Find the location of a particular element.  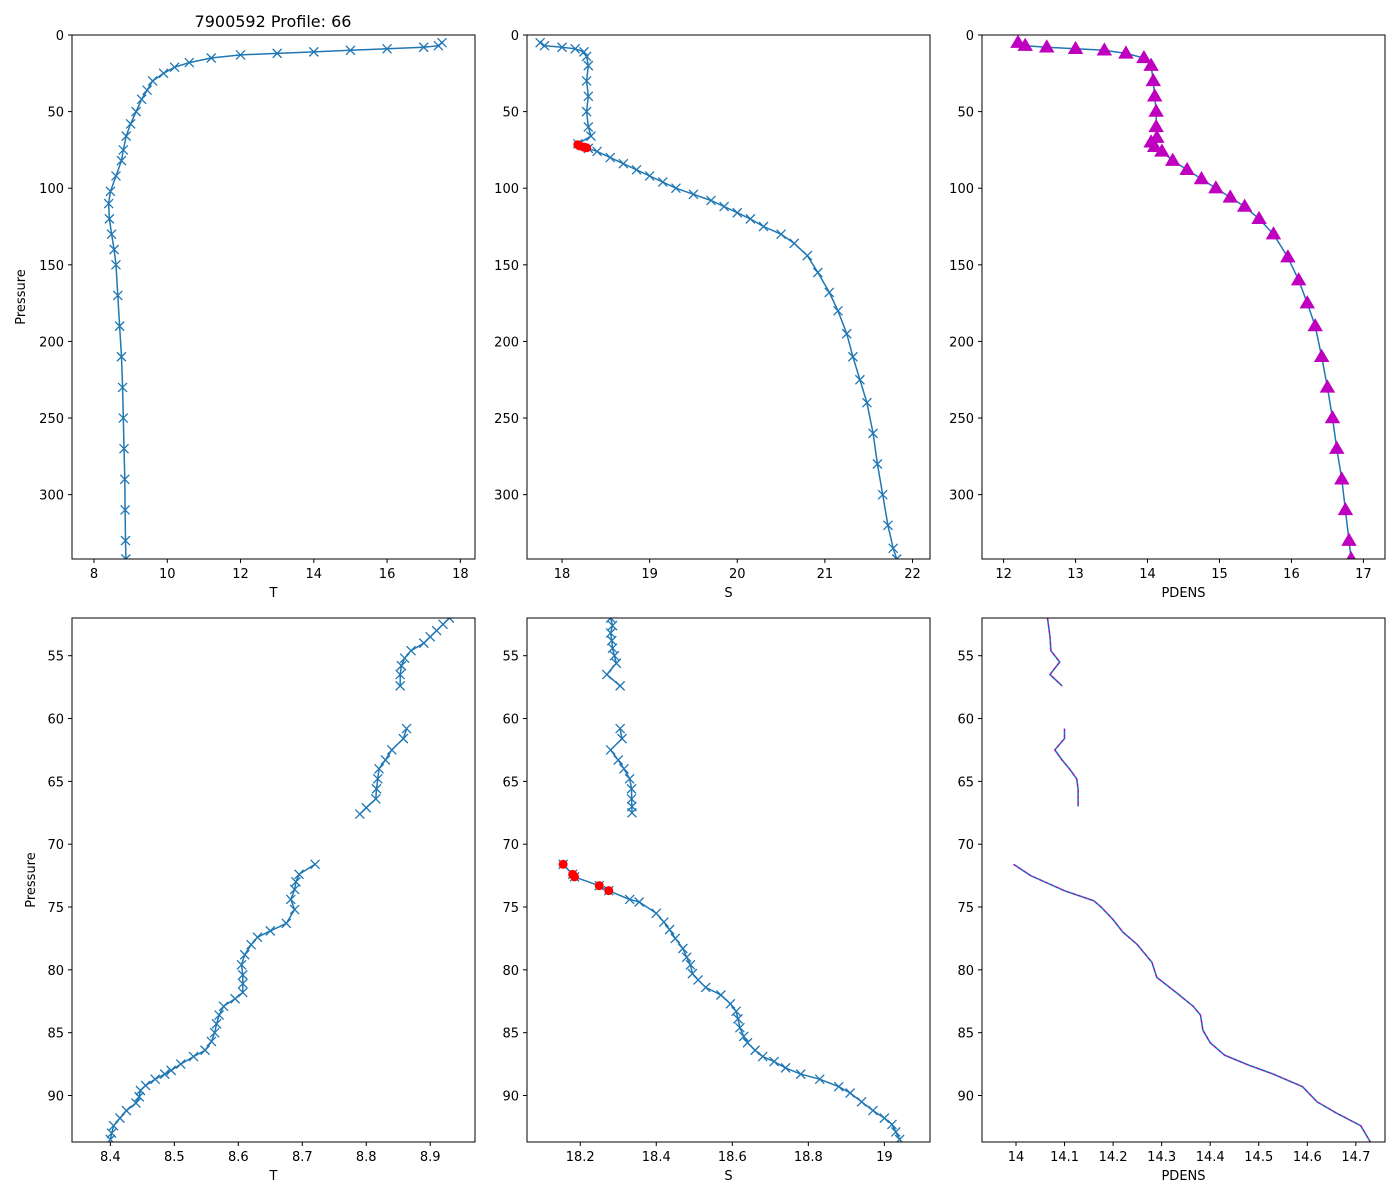

y-tick-label: 80 is located at coordinates (965, 971).